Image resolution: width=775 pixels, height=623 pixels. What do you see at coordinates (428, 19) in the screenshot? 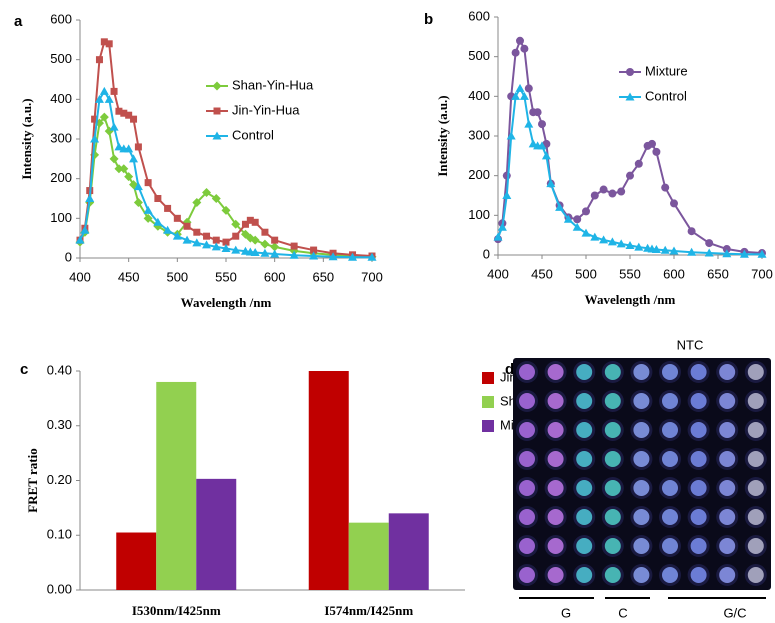
I see `panel-label: b` at bounding box center [428, 19].